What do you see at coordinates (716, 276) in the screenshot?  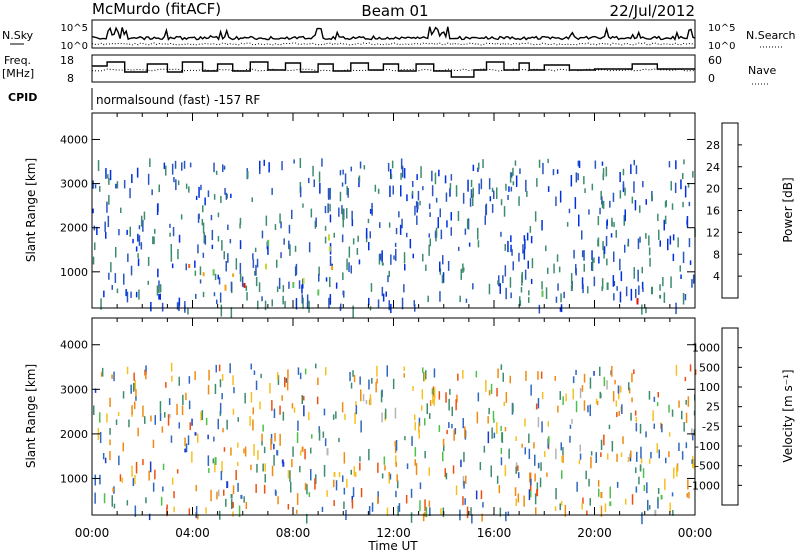 I see `colorbar-tick-label: 4` at bounding box center [716, 276].